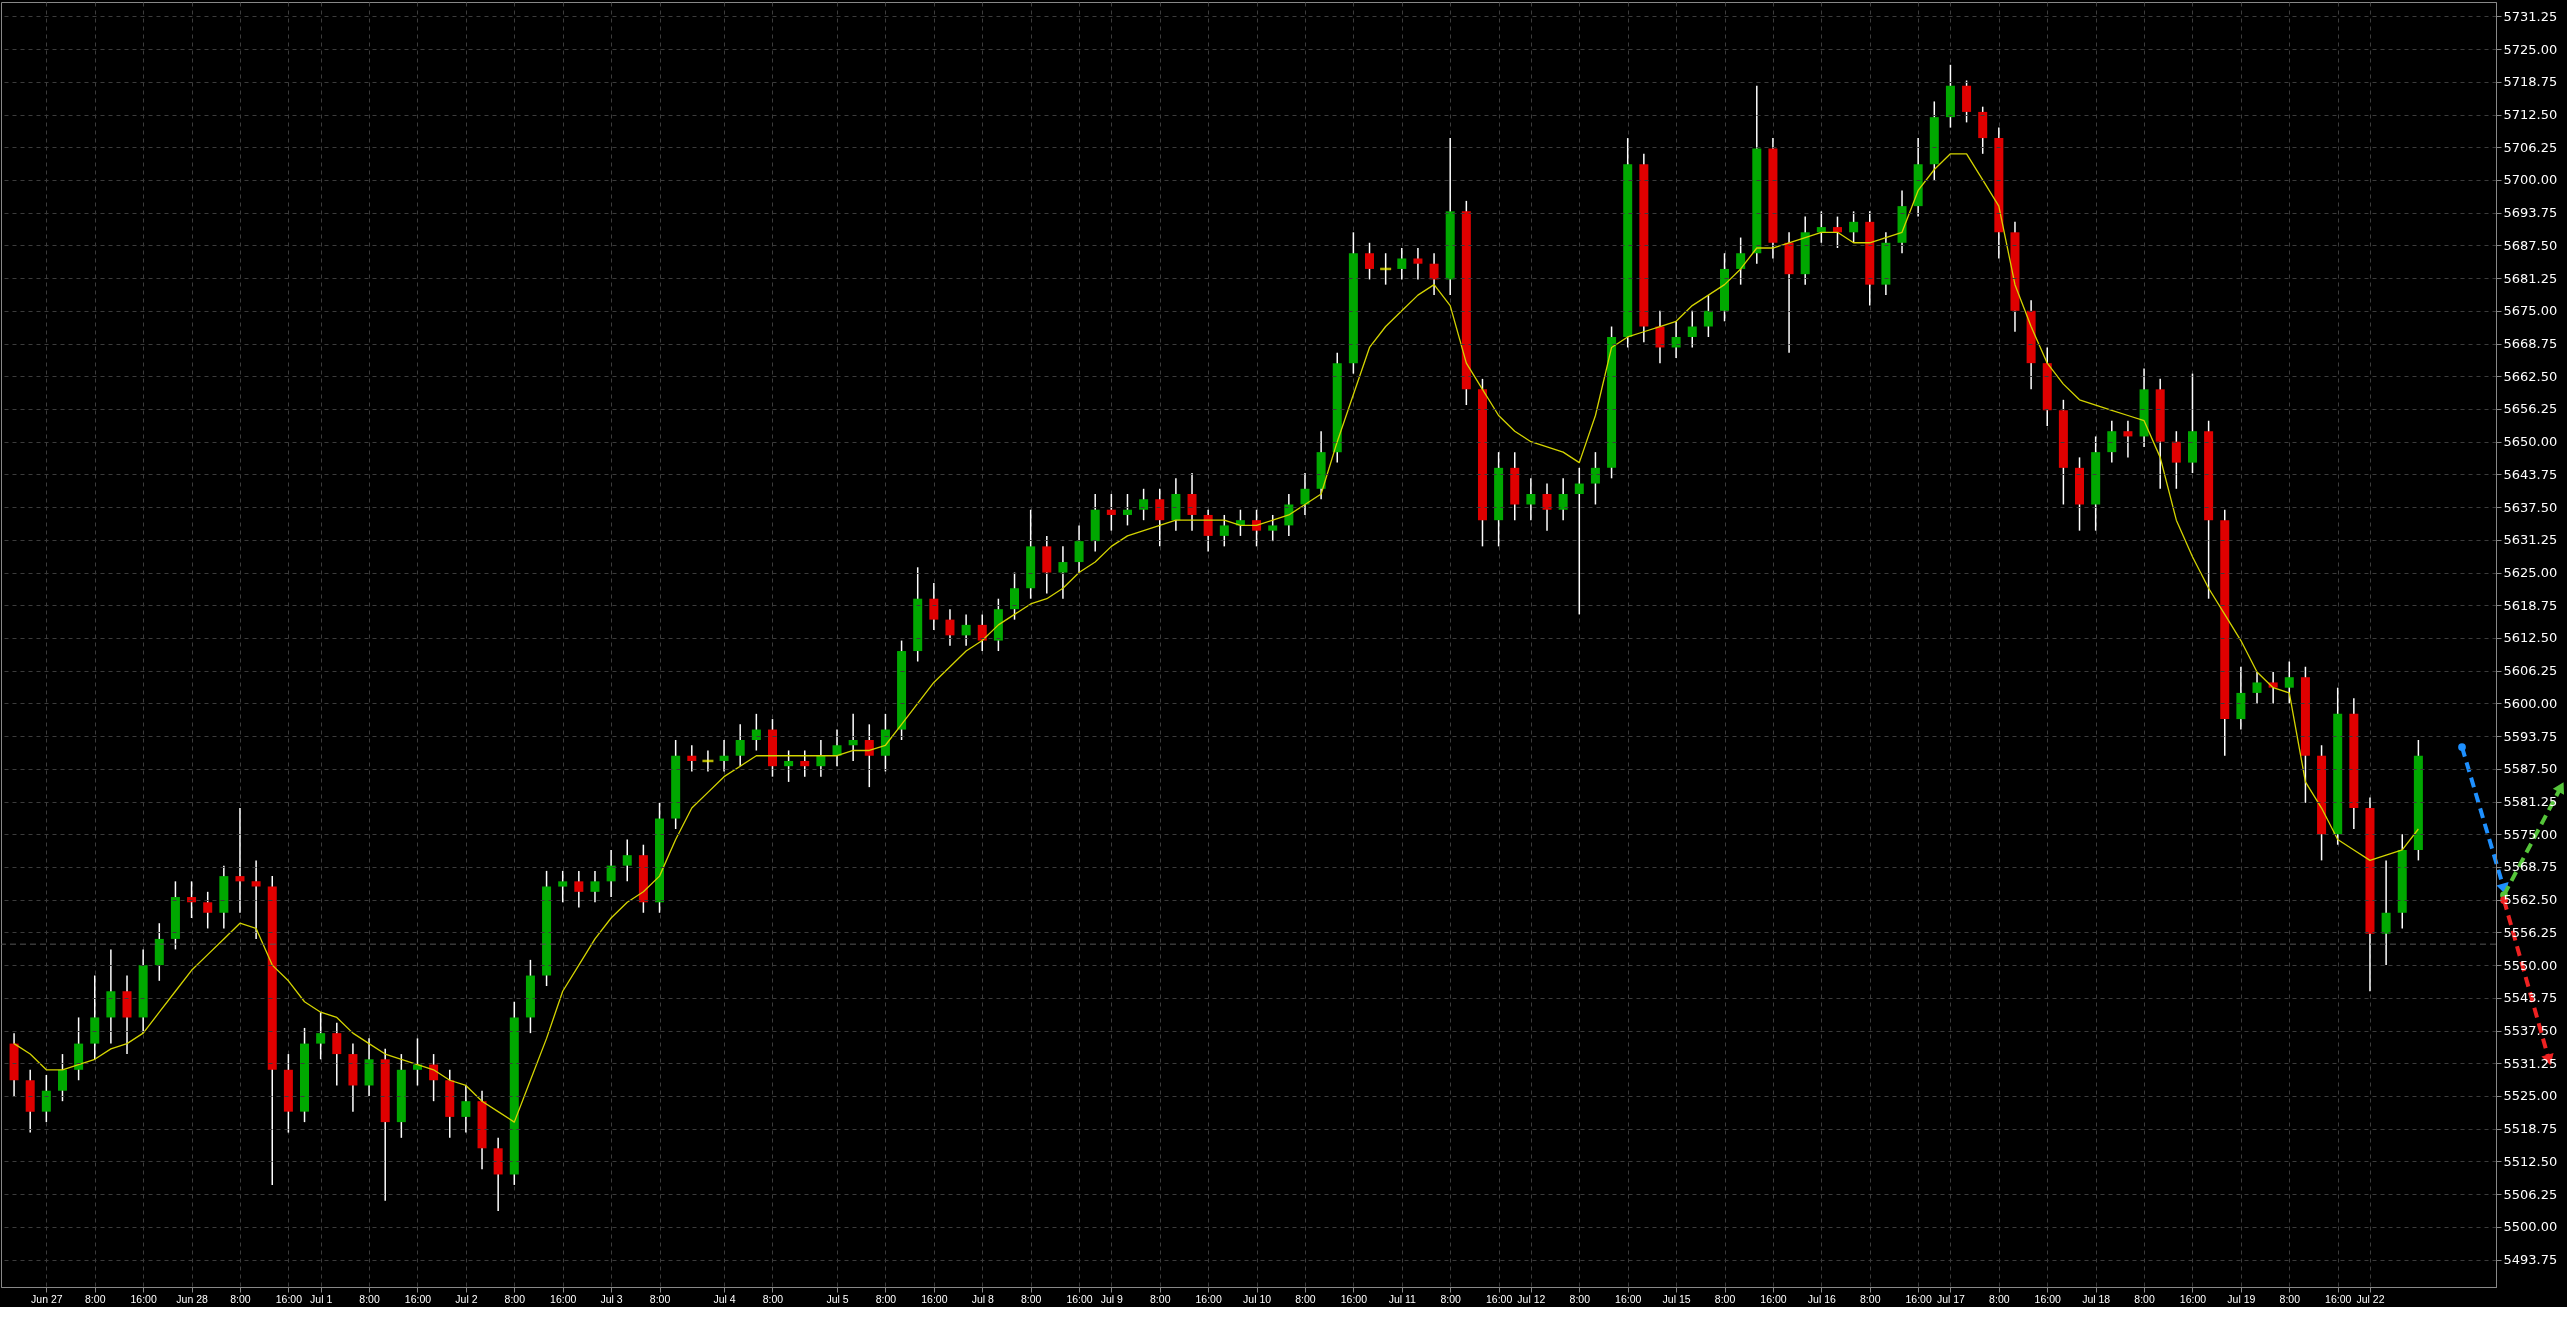 The width and height of the screenshot is (2569, 1323). Describe the element at coordinates (2370, 1298) in the screenshot. I see `x-tick-label: Jul 22` at that location.